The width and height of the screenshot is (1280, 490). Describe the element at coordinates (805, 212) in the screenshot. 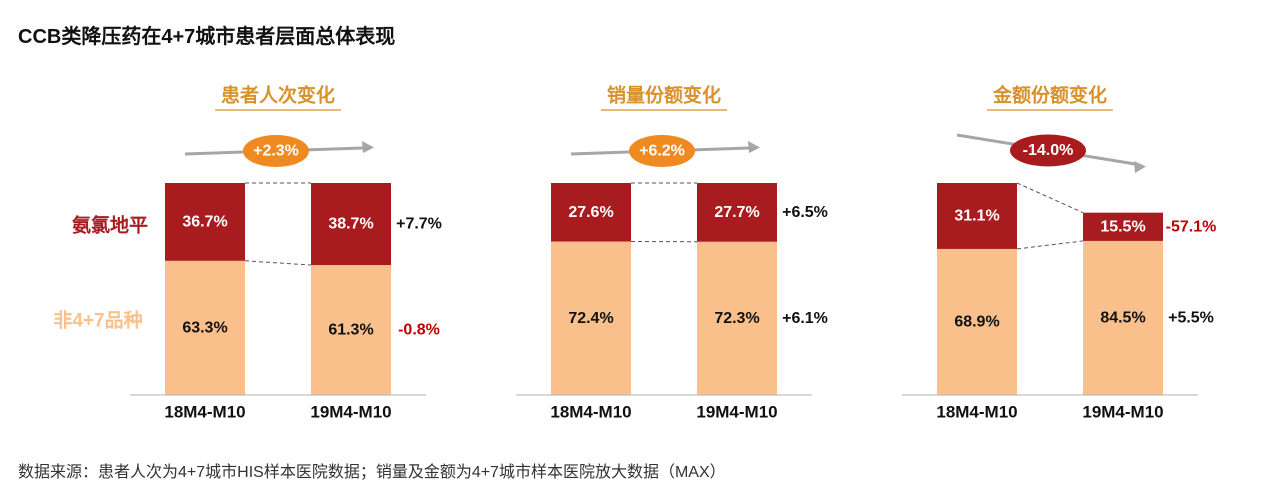

I see `growth-label: +6.5%` at that location.